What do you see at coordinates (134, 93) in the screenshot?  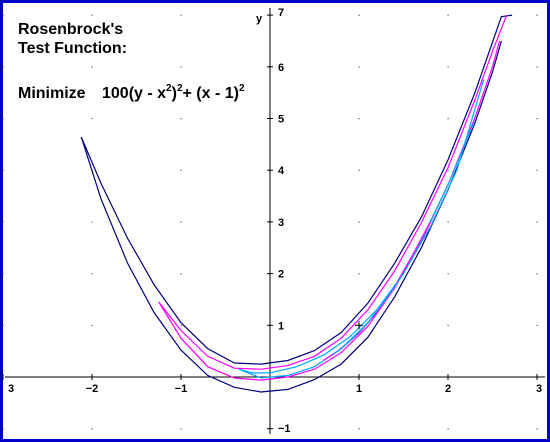 I see `expr-part-1: 100(y - x` at bounding box center [134, 93].